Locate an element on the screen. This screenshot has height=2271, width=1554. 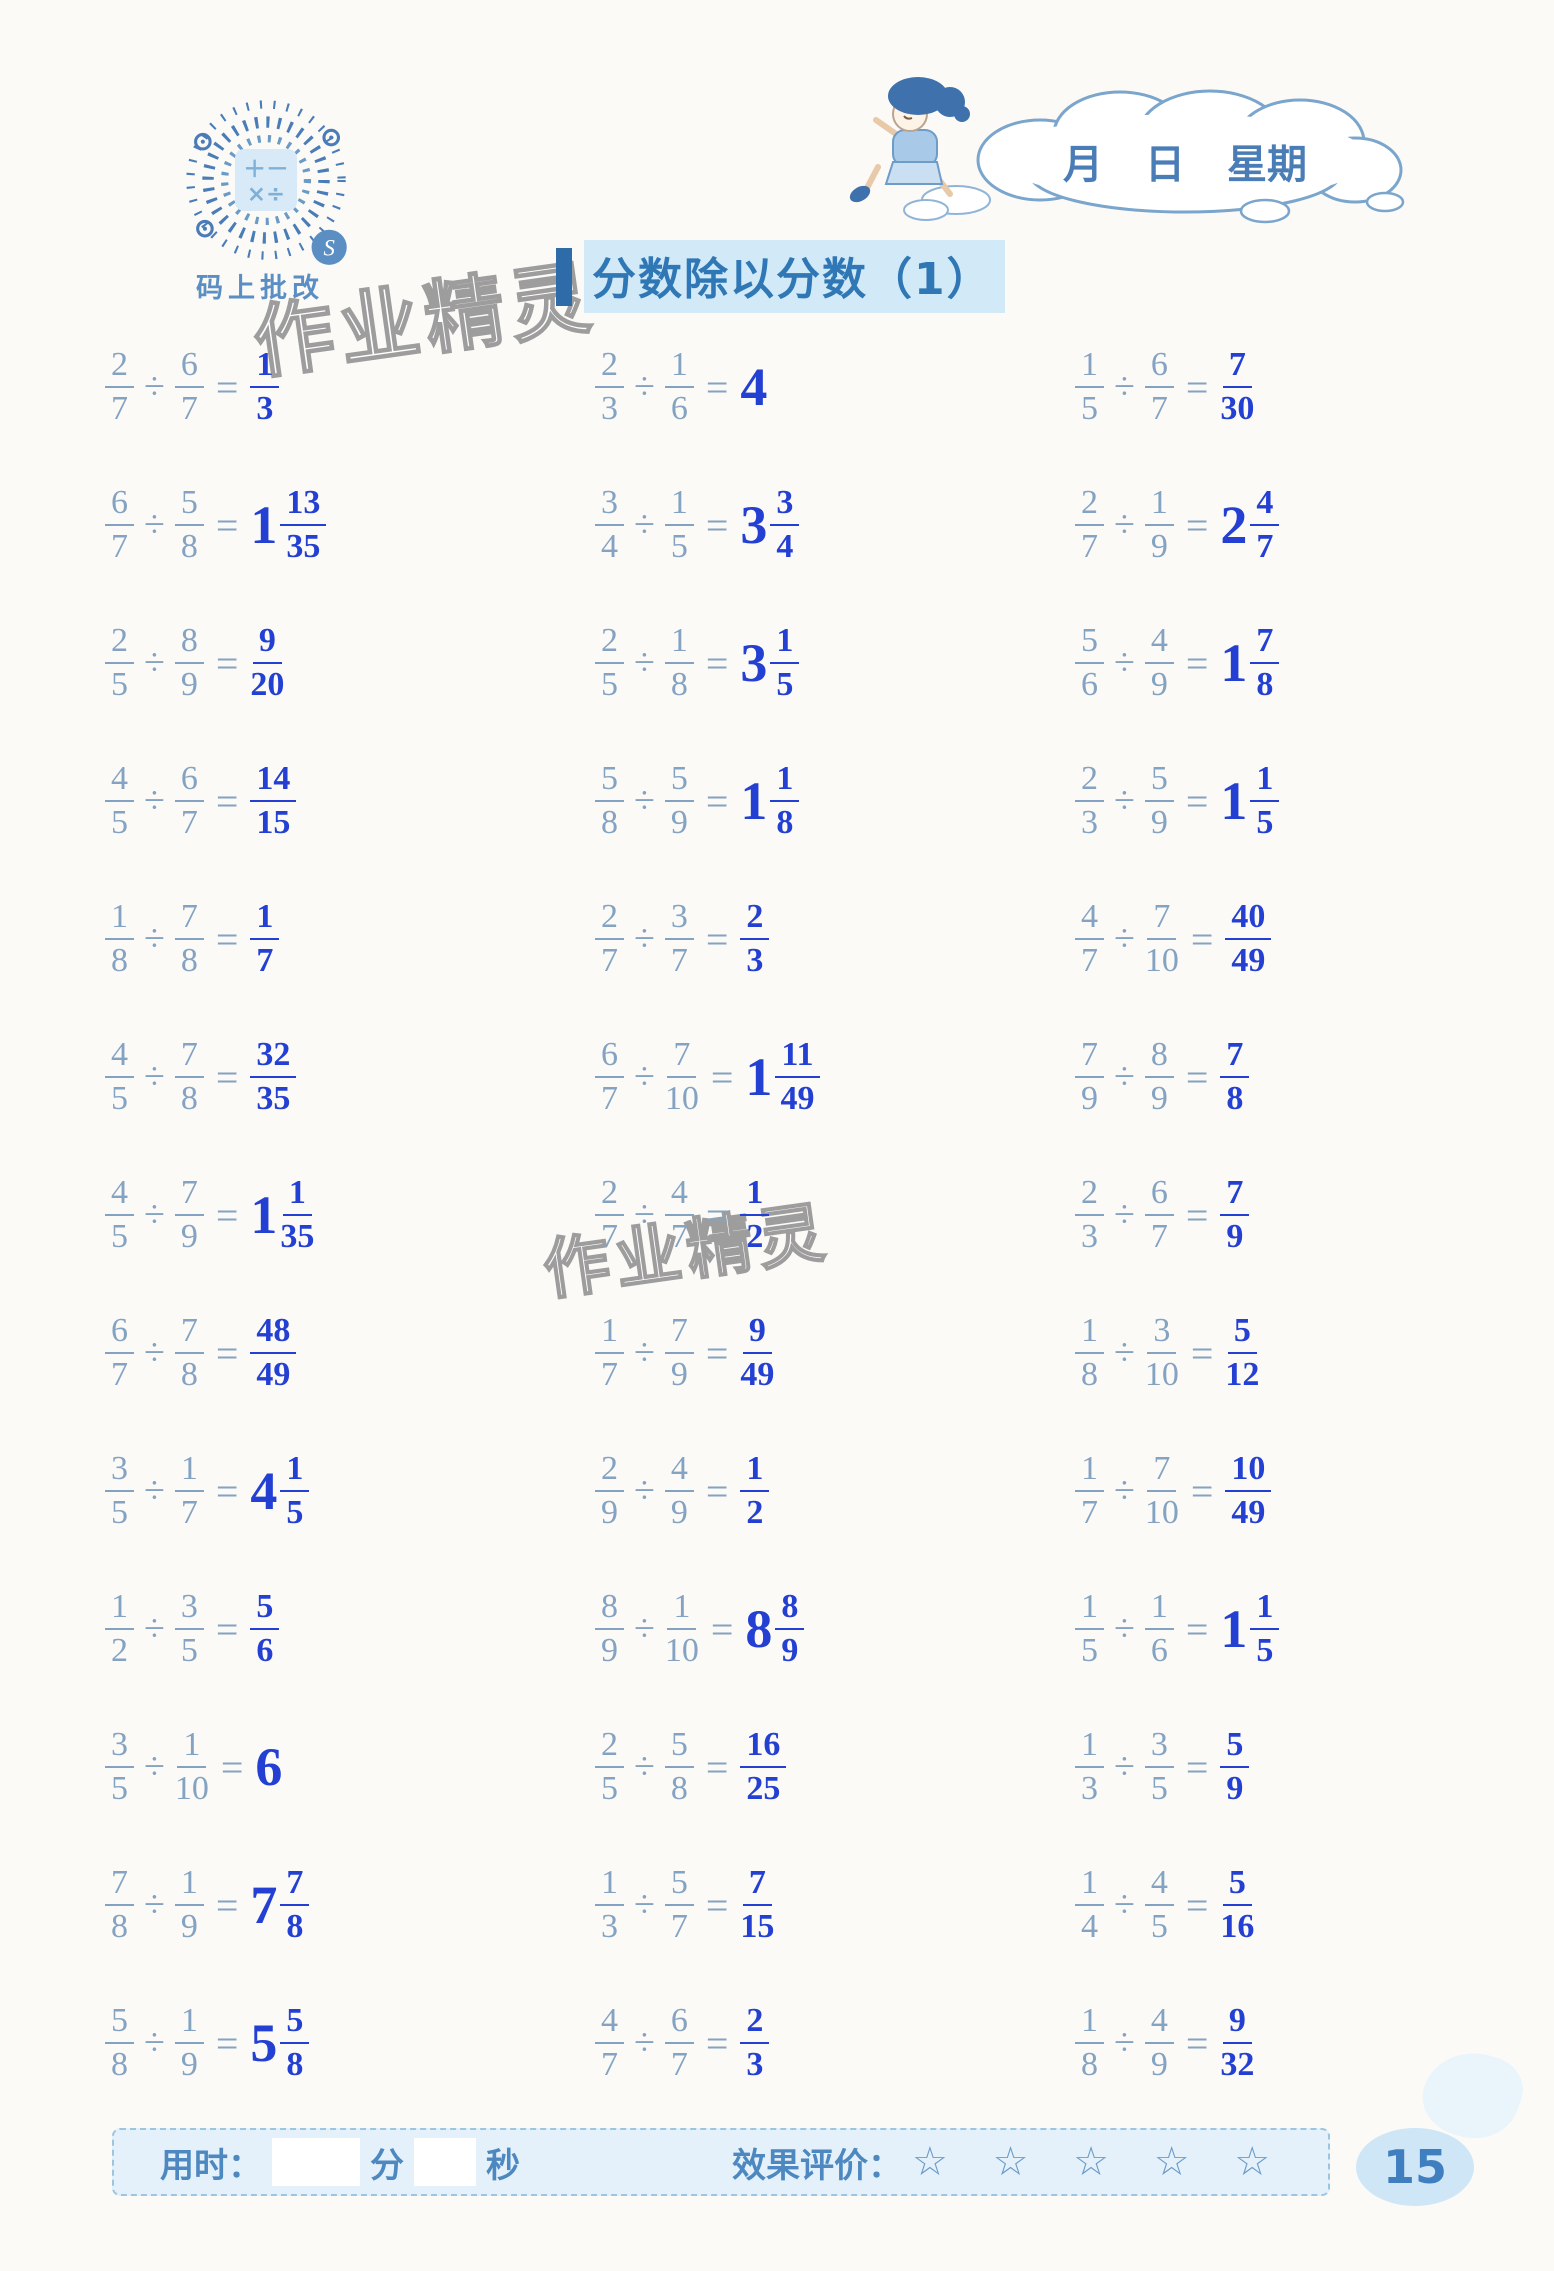
answer-value: 9 32 is located at coordinates (1237, 2042).